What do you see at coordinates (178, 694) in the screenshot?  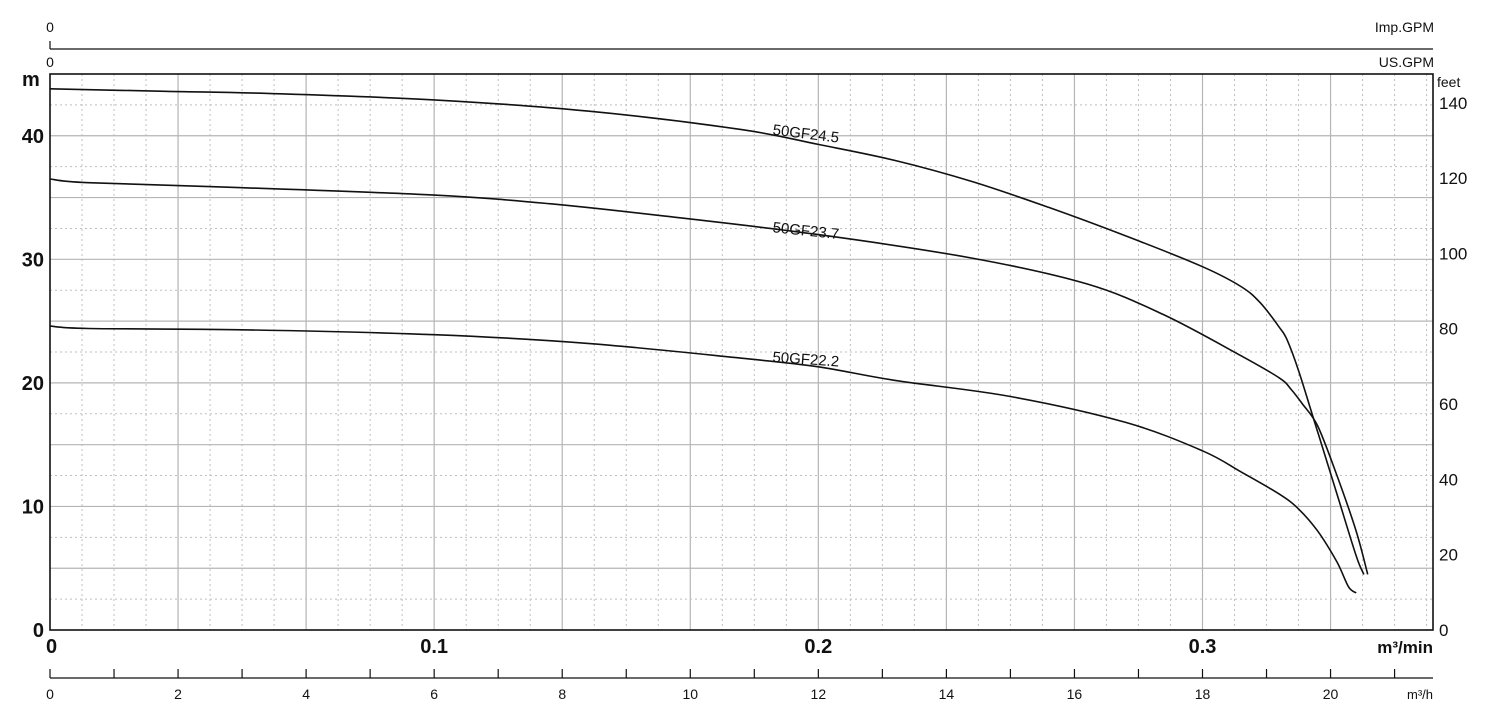 I see `x-m3h-tick-label: 2` at bounding box center [178, 694].